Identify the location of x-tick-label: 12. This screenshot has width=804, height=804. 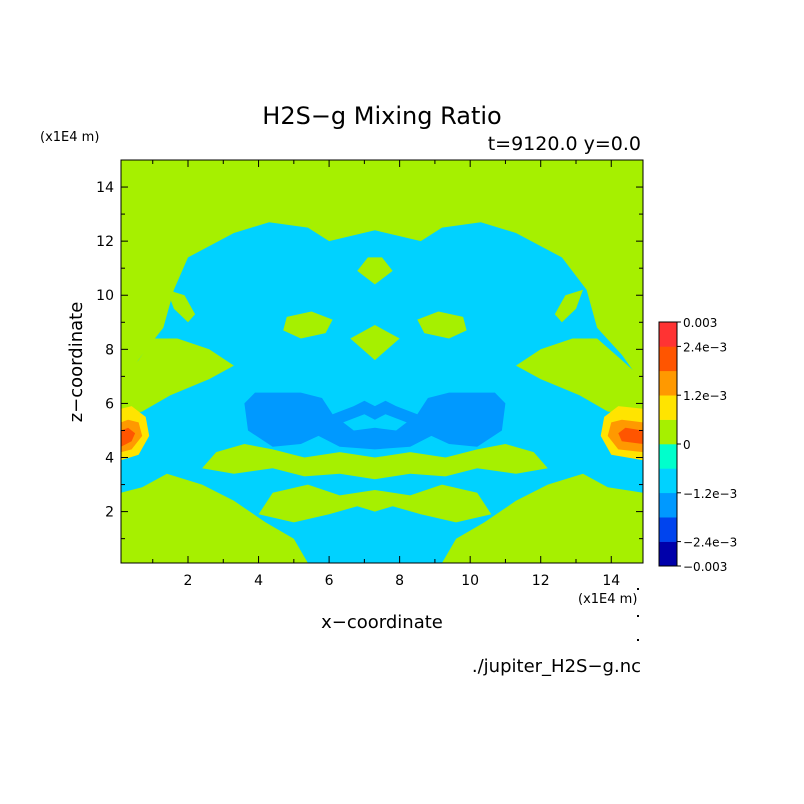
(541, 581).